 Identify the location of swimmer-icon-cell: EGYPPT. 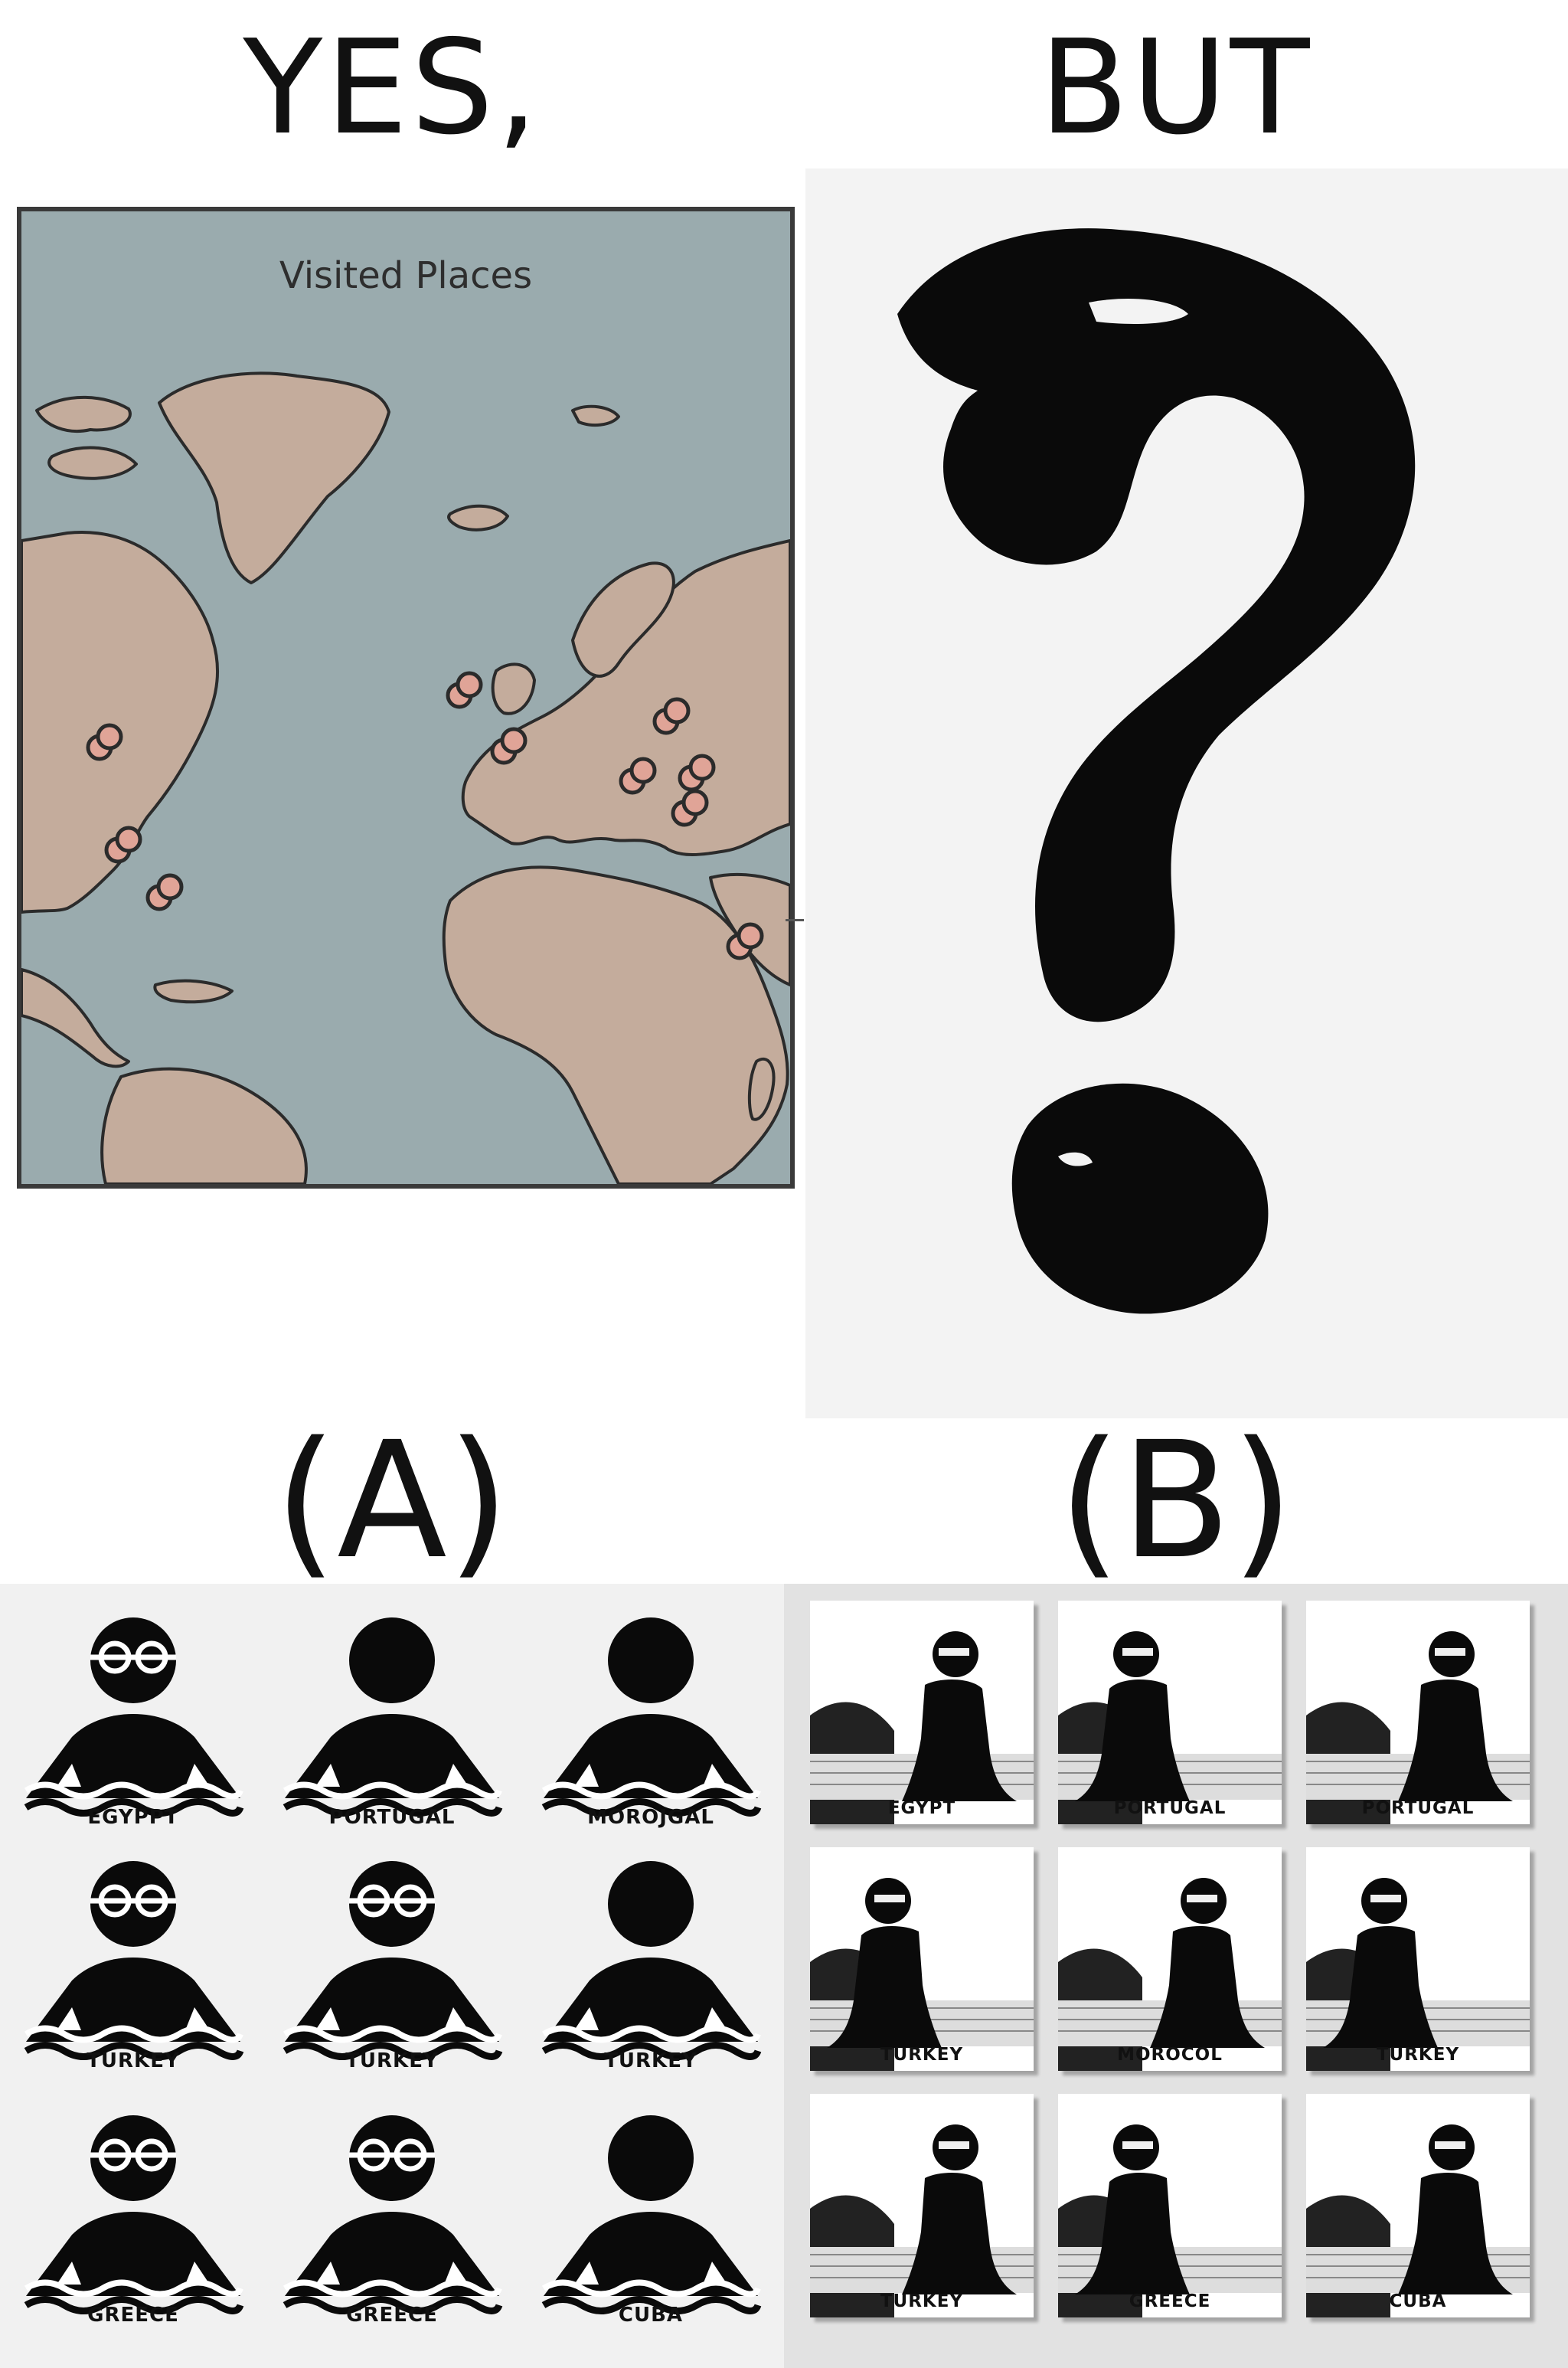
(133, 1729).